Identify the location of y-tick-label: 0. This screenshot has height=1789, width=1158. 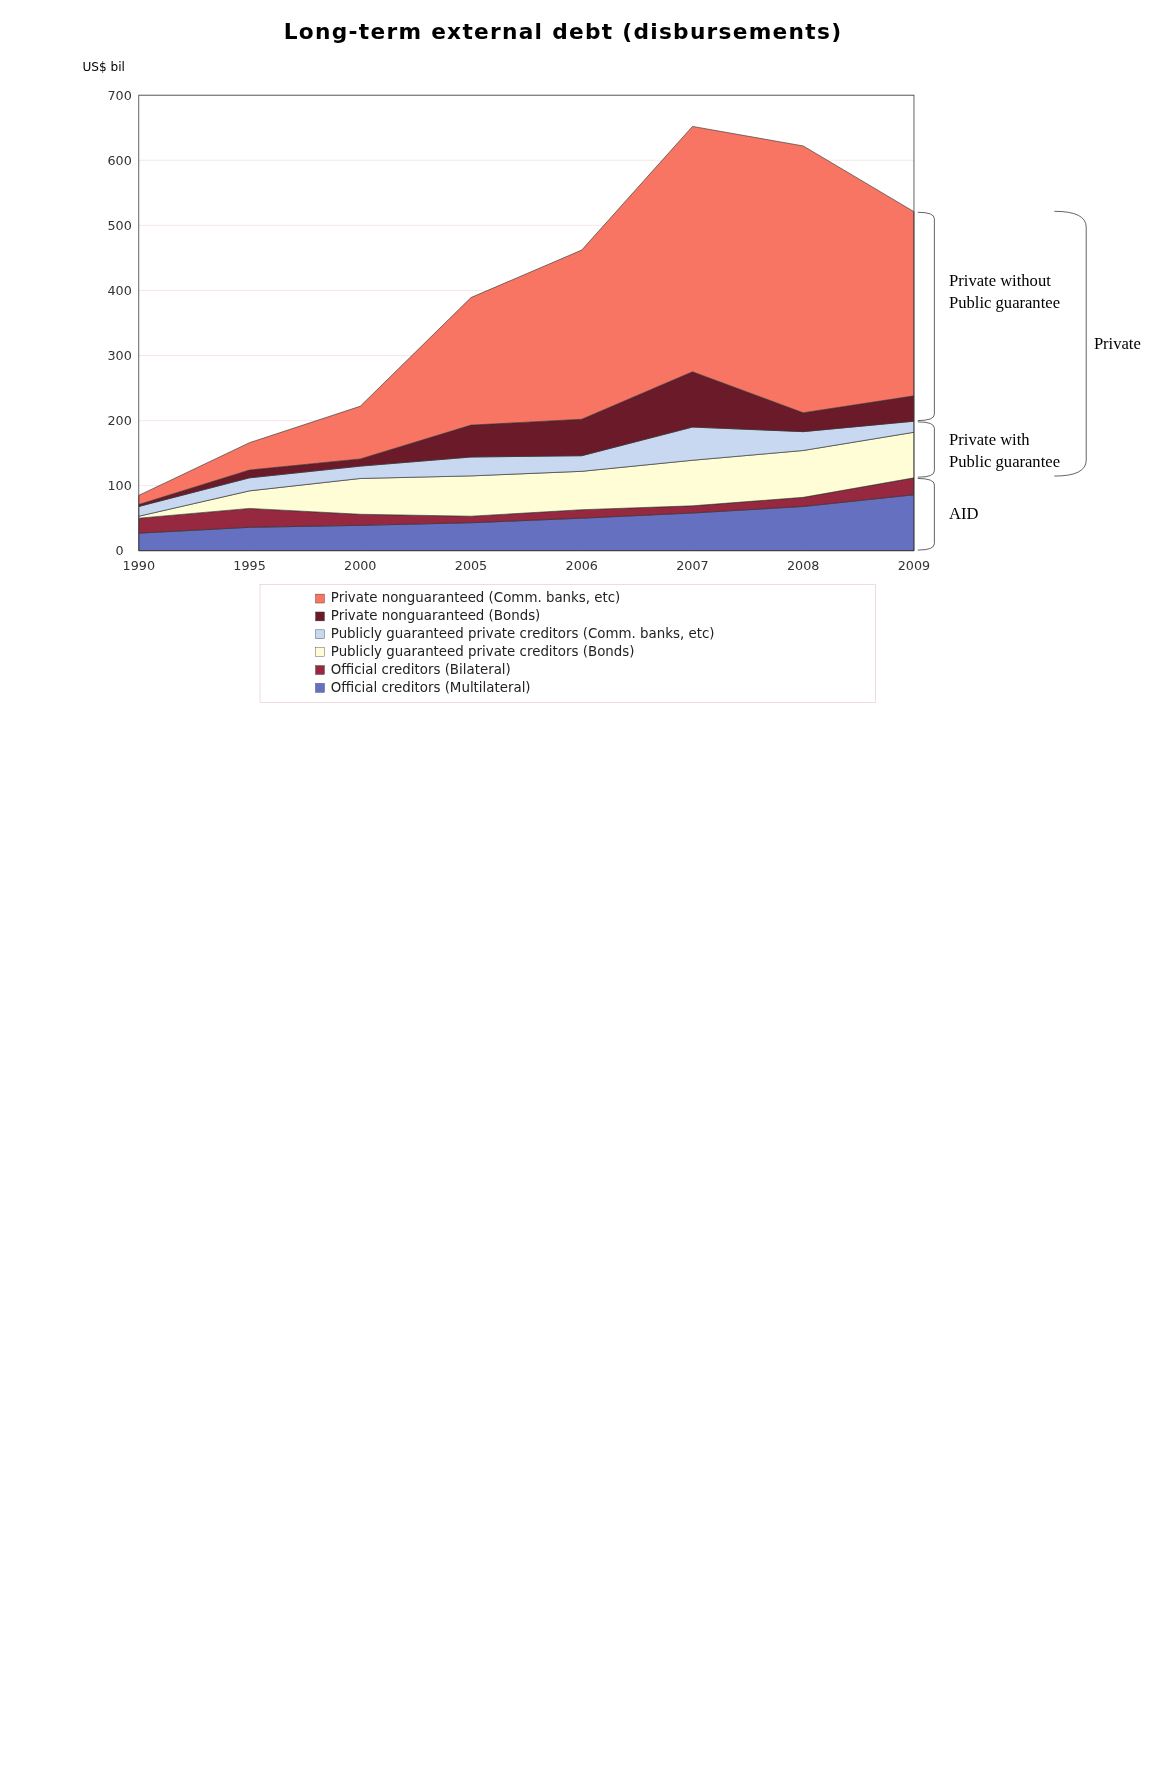
(119, 551).